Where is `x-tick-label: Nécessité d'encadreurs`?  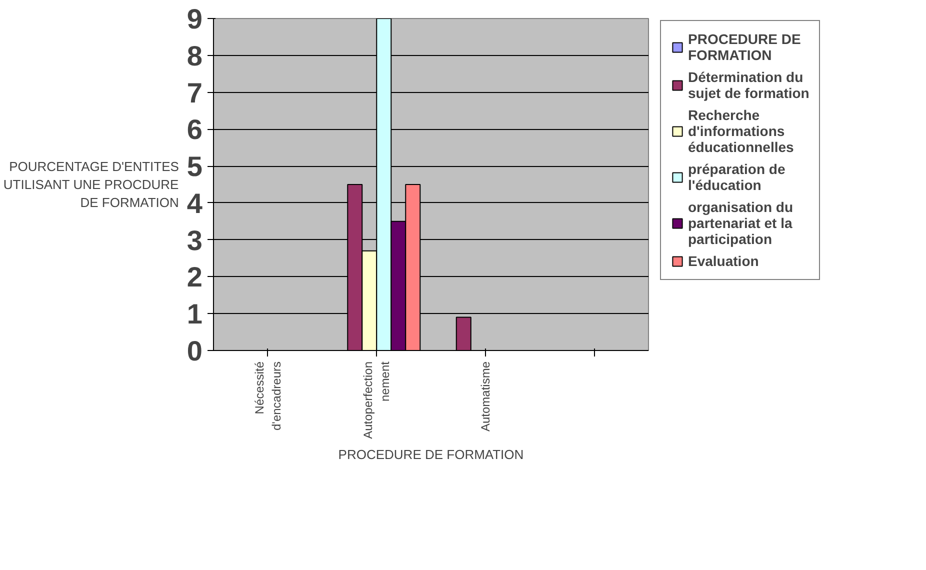 x-tick-label: Nécessité d'encadreurs is located at coordinates (268, 395).